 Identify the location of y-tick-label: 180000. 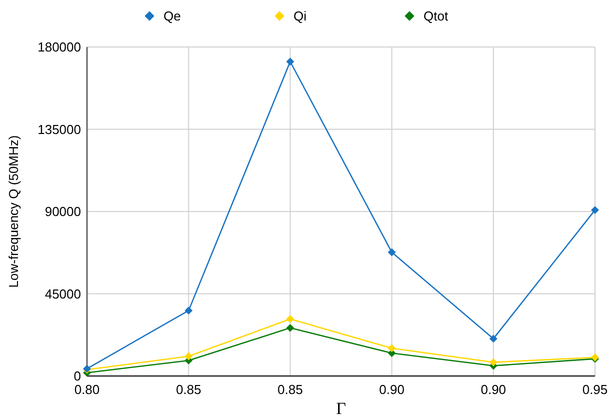
(59, 47).